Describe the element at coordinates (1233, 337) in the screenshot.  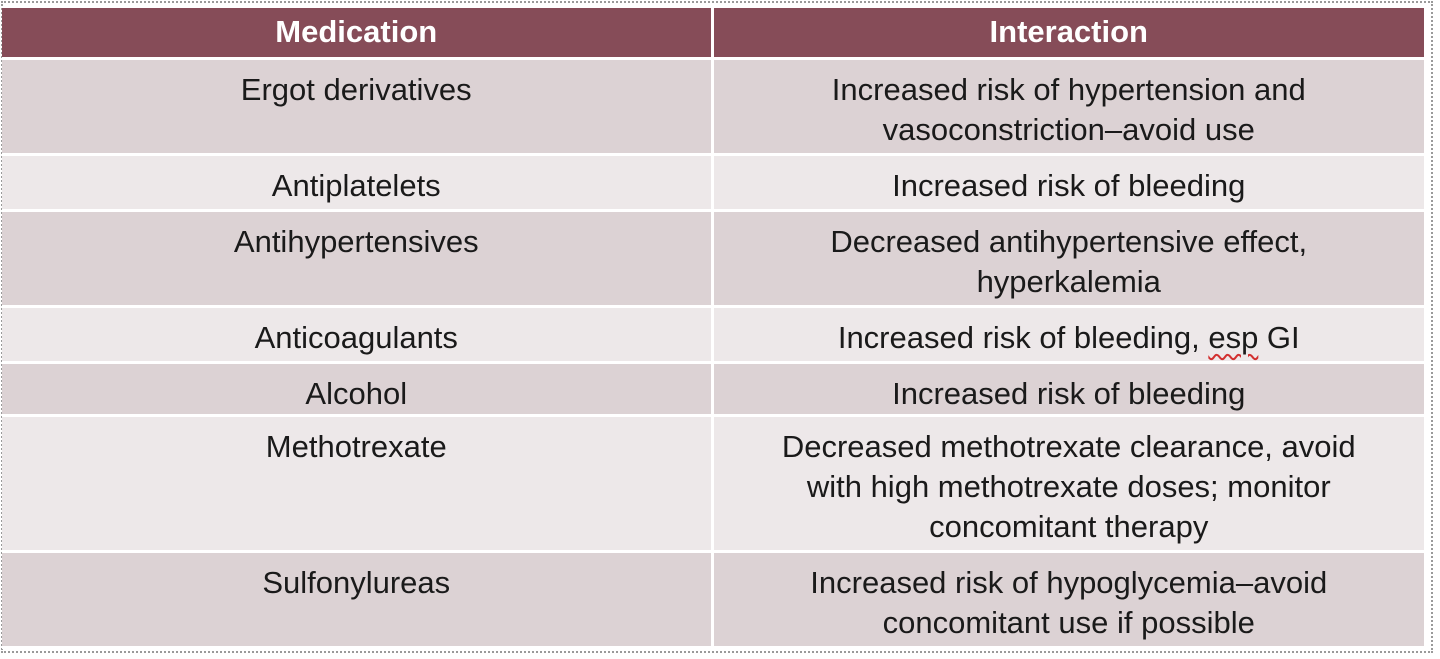
I see `spellcheck-flagged-word: esp` at that location.